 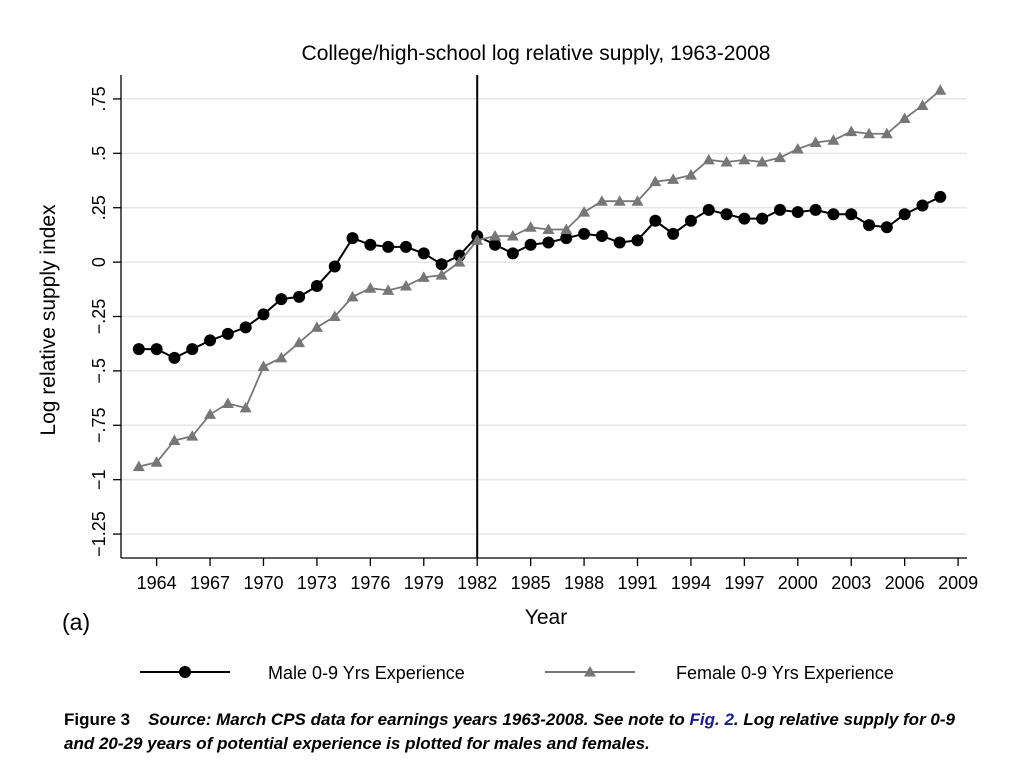 What do you see at coordinates (690, 220) in the screenshot?
I see `data-point-circle-1994` at bounding box center [690, 220].